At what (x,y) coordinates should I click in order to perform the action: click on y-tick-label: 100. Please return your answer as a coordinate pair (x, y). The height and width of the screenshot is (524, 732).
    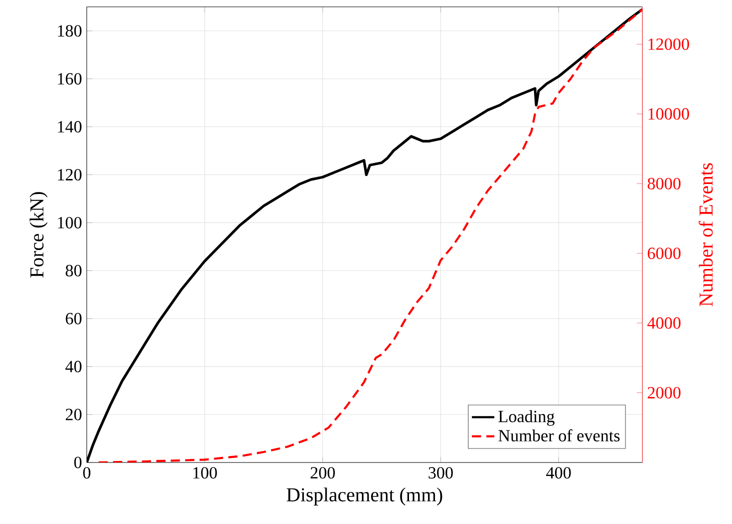
    Looking at the image, I should click on (70, 222).